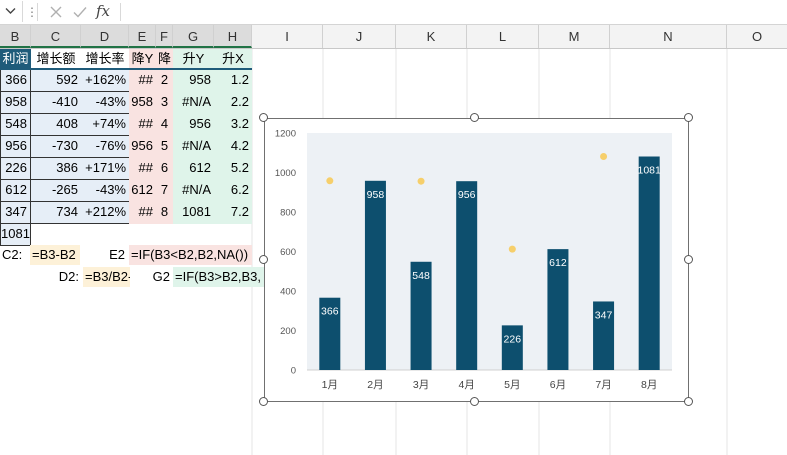  What do you see at coordinates (375, 385) in the screenshot?
I see `x-tick-label: 2月` at bounding box center [375, 385].